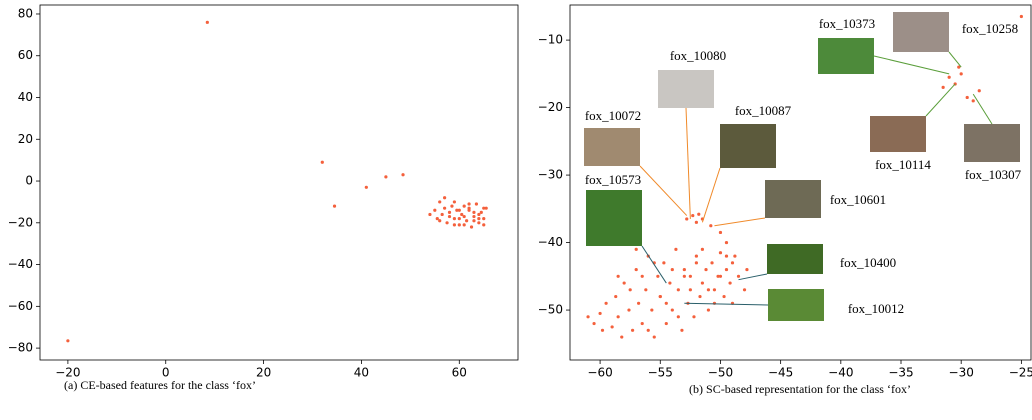 This screenshot has width=1032, height=420. Describe the element at coordinates (550, 310) in the screenshot. I see `y-tick-label: −50` at that location.